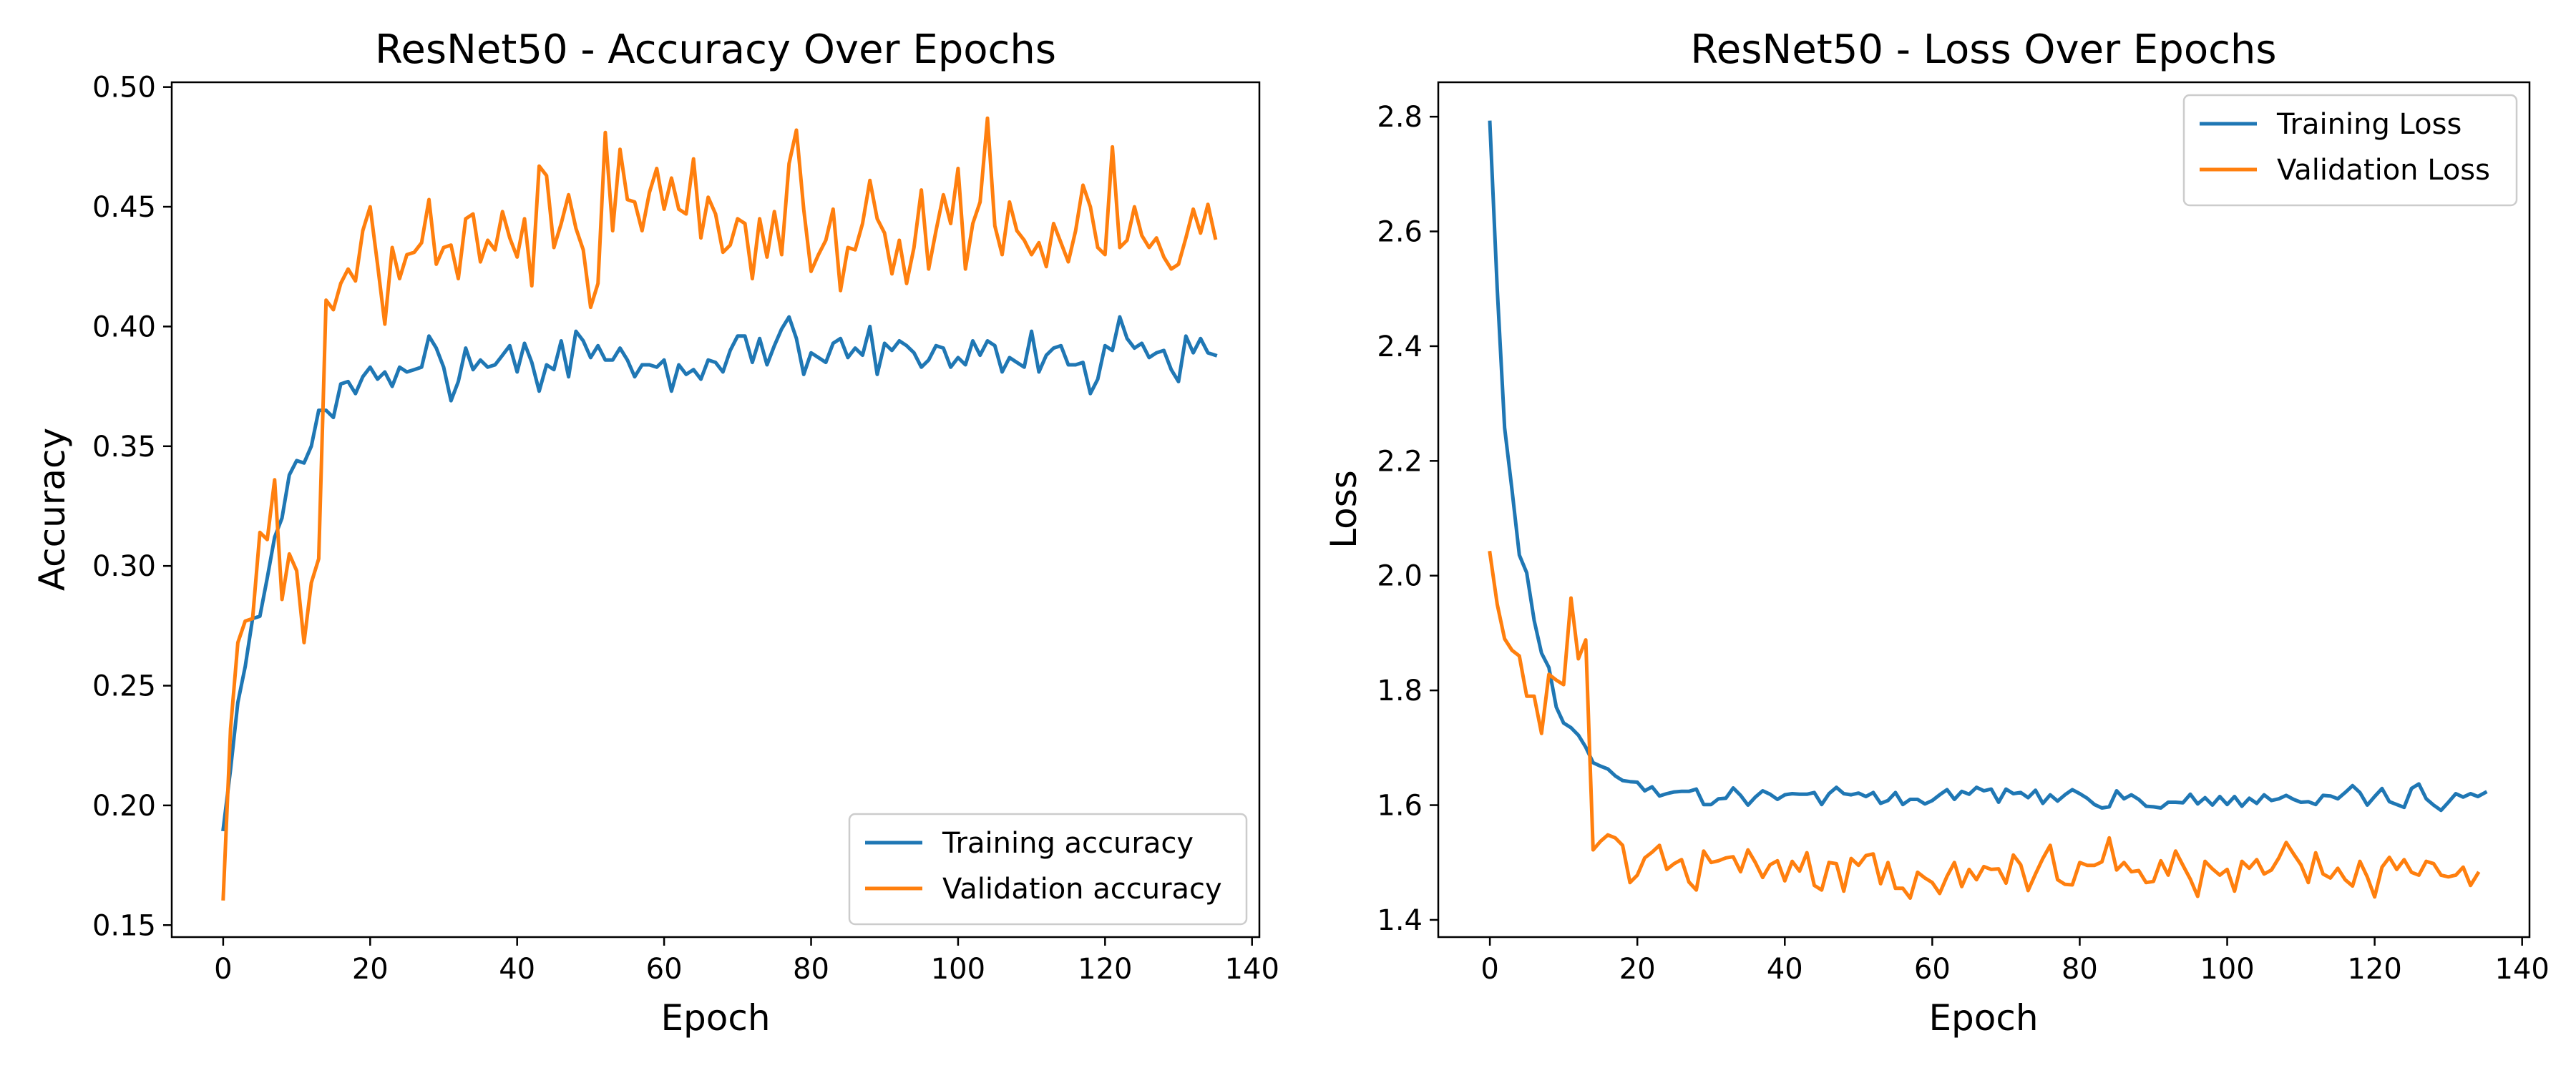 The image size is (2576, 1073). Describe the element at coordinates (1252, 969) in the screenshot. I see `accuracy-x-tick-label: 140` at that location.